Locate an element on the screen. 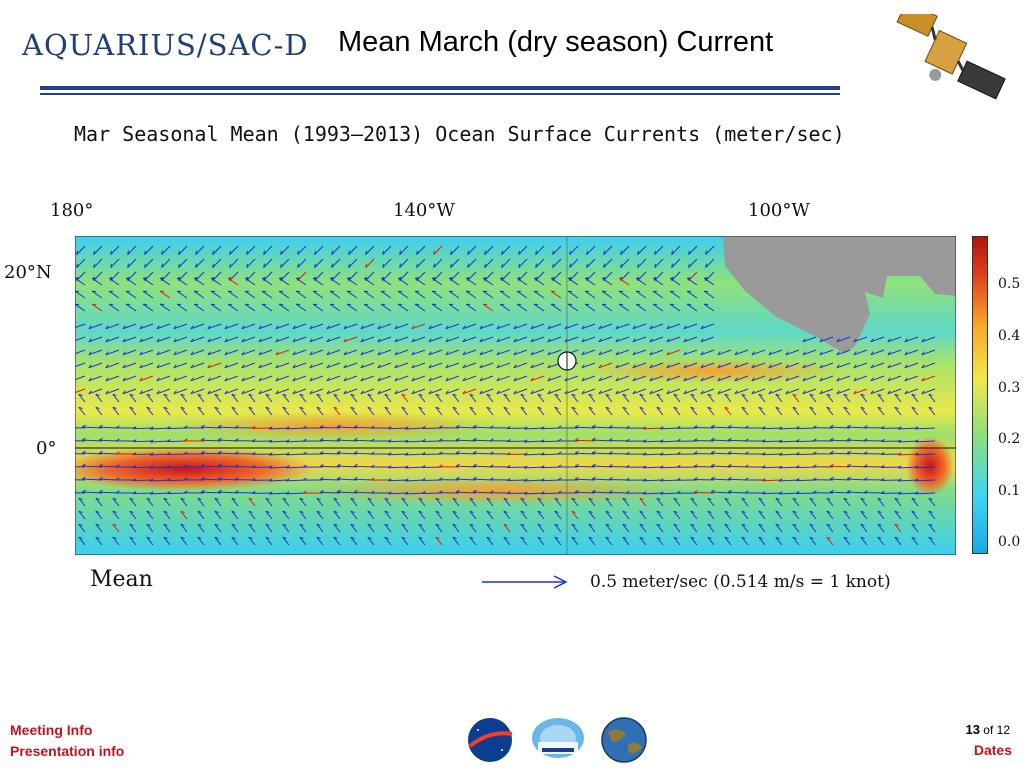 Image resolution: width=1024 pixels, height=768 pixels. lon-label-140w: 140°W is located at coordinates (424, 210).